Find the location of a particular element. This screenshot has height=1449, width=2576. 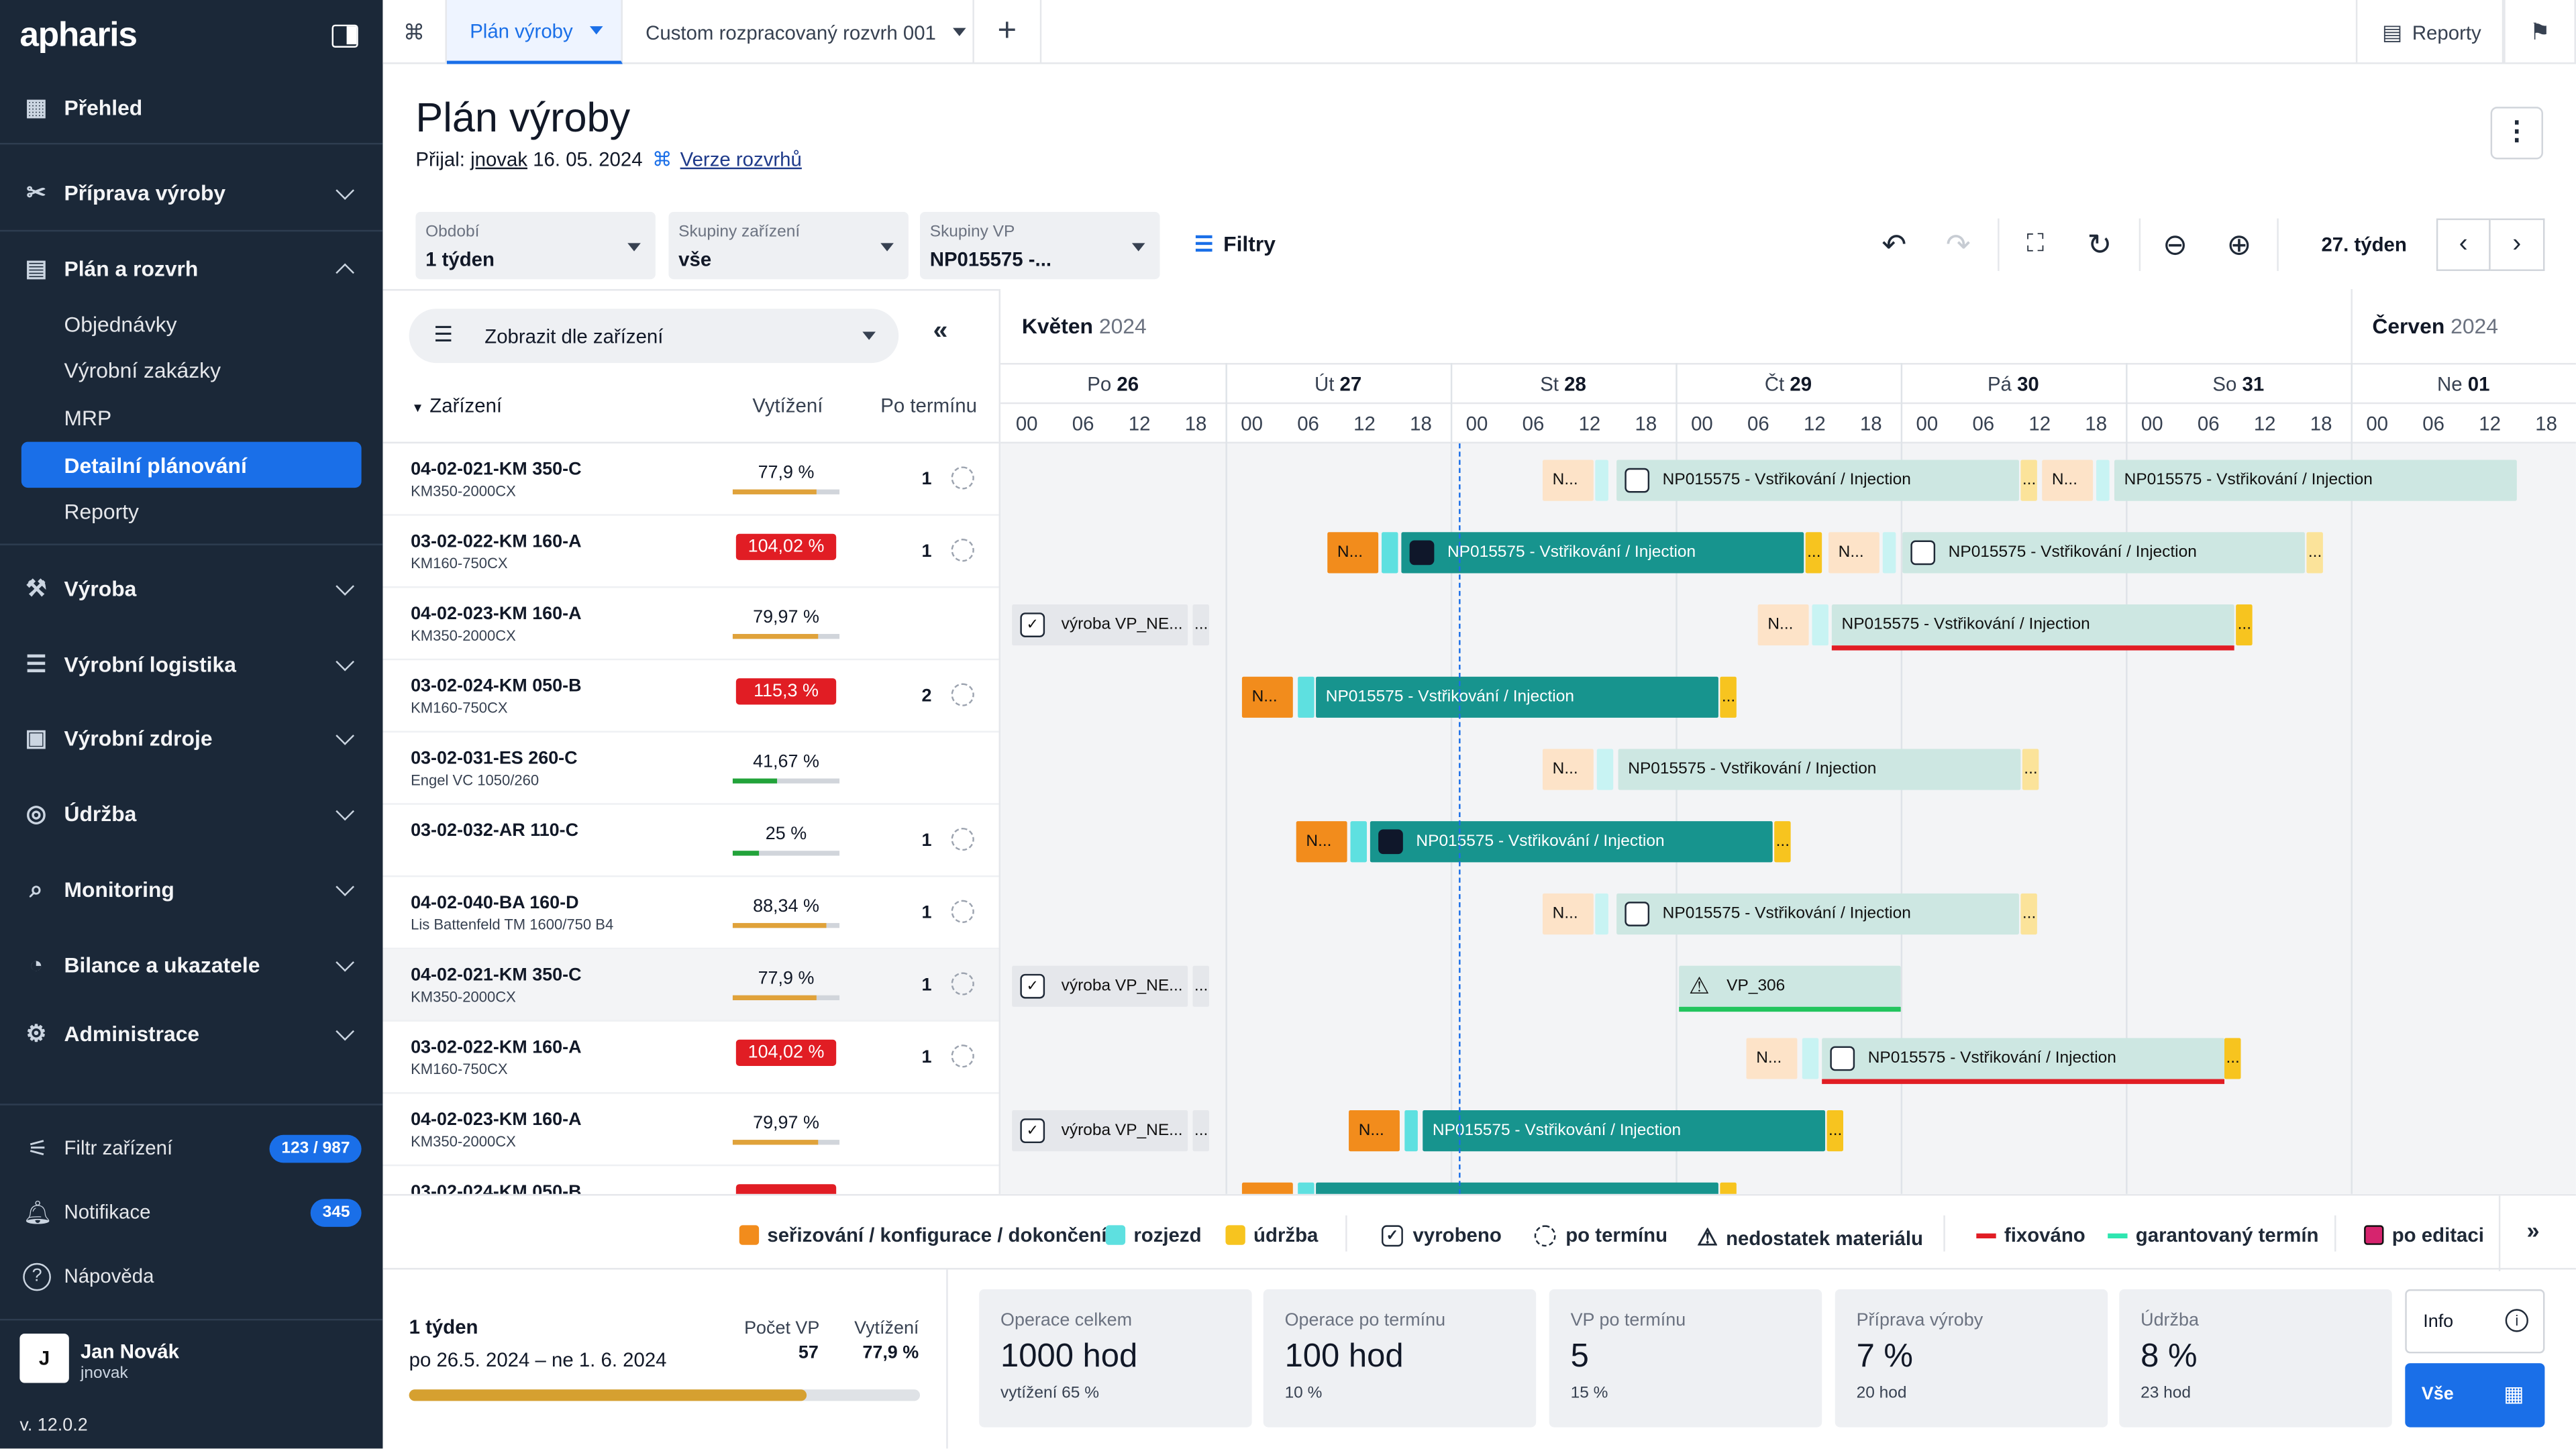

notifications: 🔔︎ Notifikace 345 is located at coordinates (191, 1211).